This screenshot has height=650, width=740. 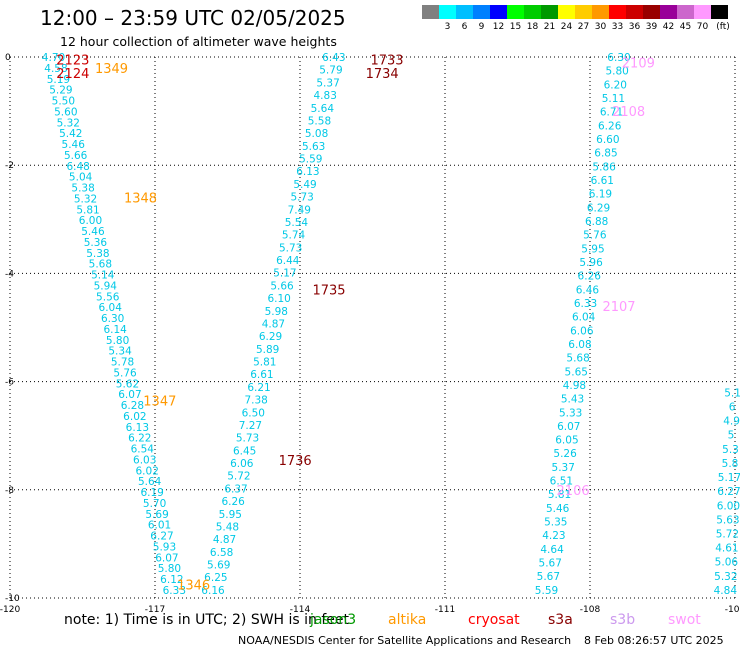 What do you see at coordinates (278, 299) in the screenshot?
I see `wave-height-value: 6.10` at bounding box center [278, 299].